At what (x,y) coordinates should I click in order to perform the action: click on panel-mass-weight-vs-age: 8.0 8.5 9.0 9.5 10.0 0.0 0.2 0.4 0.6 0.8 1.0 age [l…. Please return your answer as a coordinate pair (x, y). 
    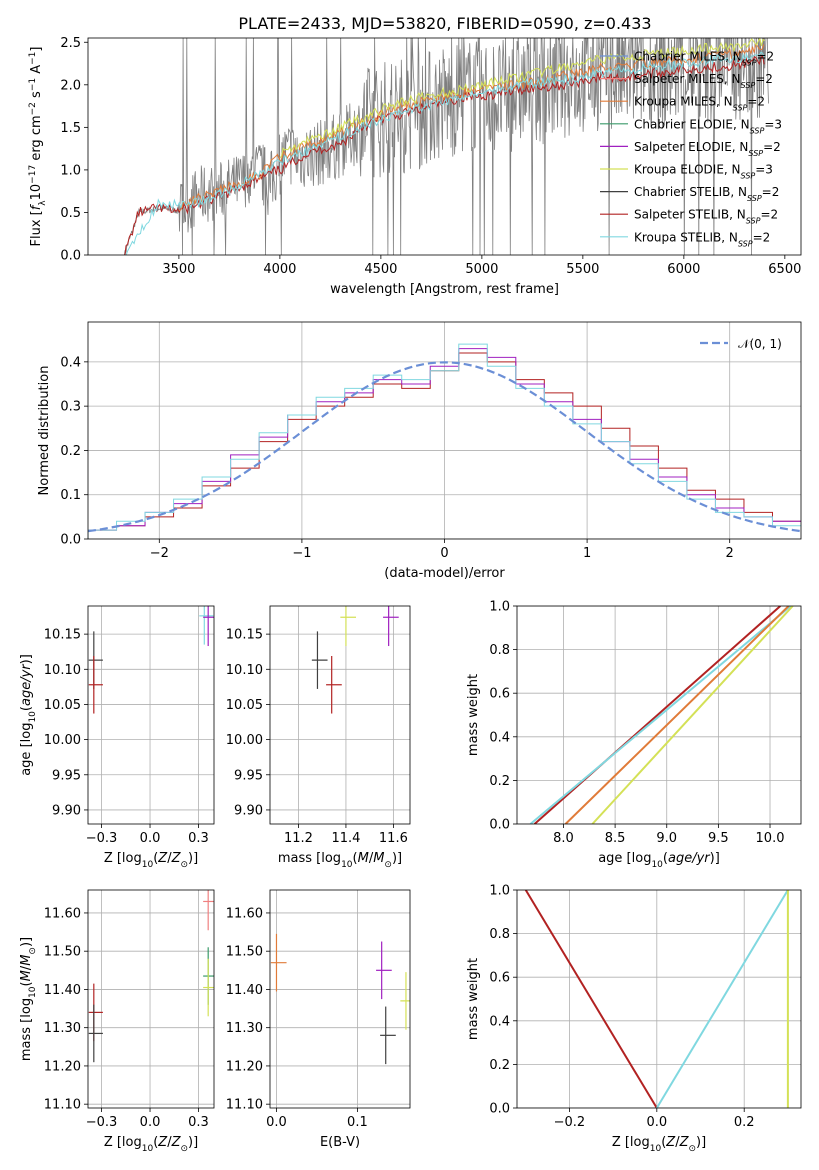
    Looking at the image, I should click on (634, 735).